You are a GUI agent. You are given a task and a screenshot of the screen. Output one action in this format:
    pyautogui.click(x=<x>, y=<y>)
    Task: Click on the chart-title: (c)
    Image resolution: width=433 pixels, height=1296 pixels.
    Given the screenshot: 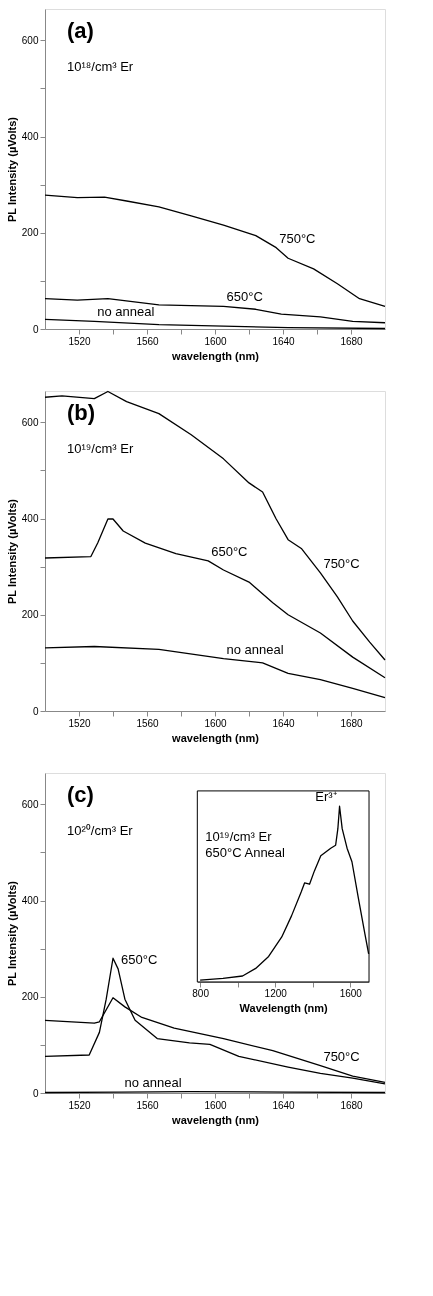 What is the action you would take?
    pyautogui.click(x=80, y=794)
    